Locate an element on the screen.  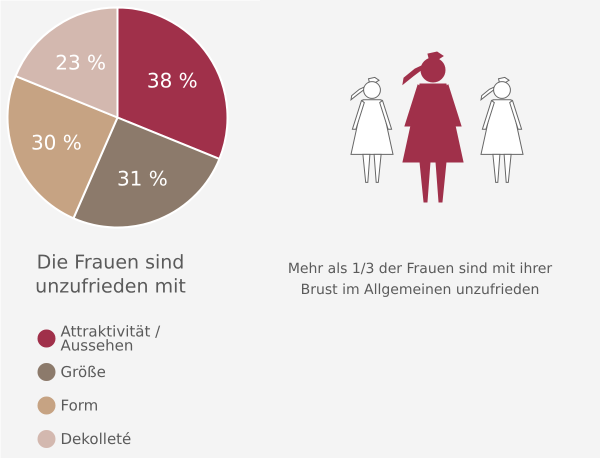
legend-label: Dekolleté is located at coordinates (96, 439).